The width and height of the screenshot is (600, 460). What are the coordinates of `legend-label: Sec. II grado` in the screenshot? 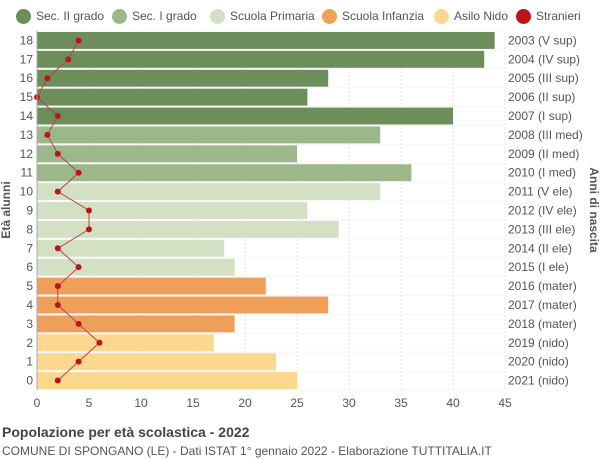 It's located at (70, 16).